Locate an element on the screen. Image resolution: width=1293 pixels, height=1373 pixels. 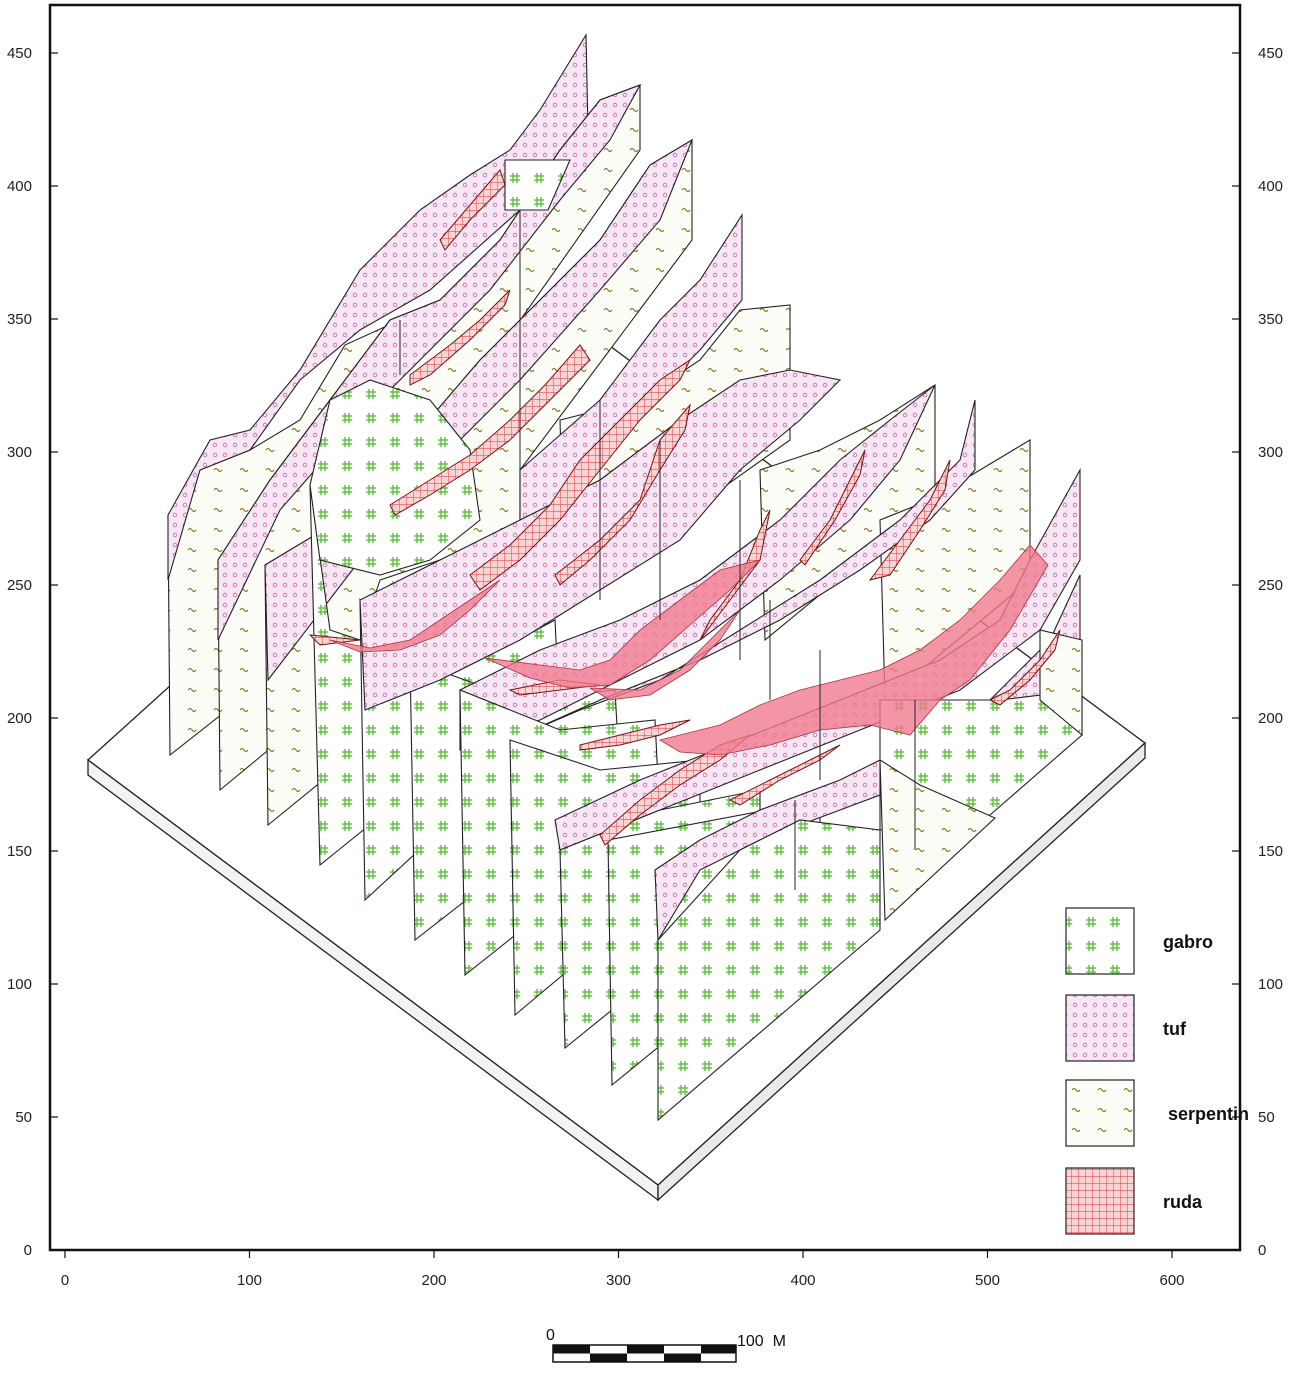
y-tick-label-left: 250 is located at coordinates (19, 585).